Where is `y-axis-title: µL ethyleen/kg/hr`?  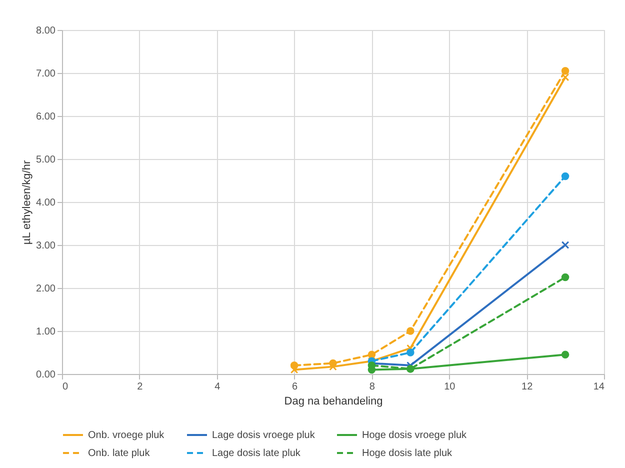 y-axis-title: µL ethyleen/kg/hr is located at coordinates (27, 202).